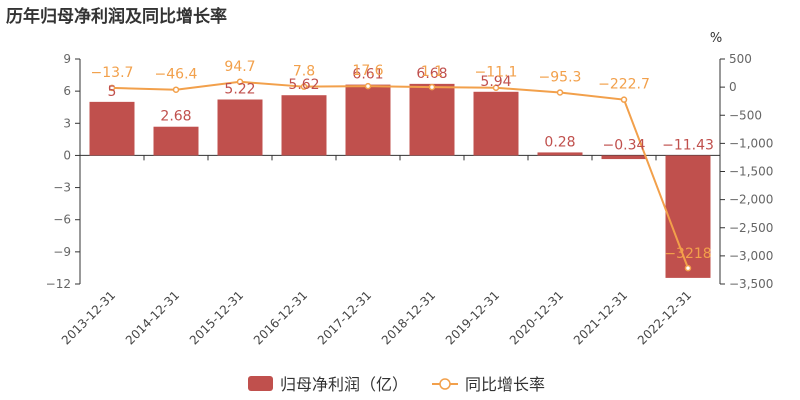 The image size is (800, 400). What do you see at coordinates (745, 115) in the screenshot?
I see `y-right-tick-label: −500` at bounding box center [745, 115].